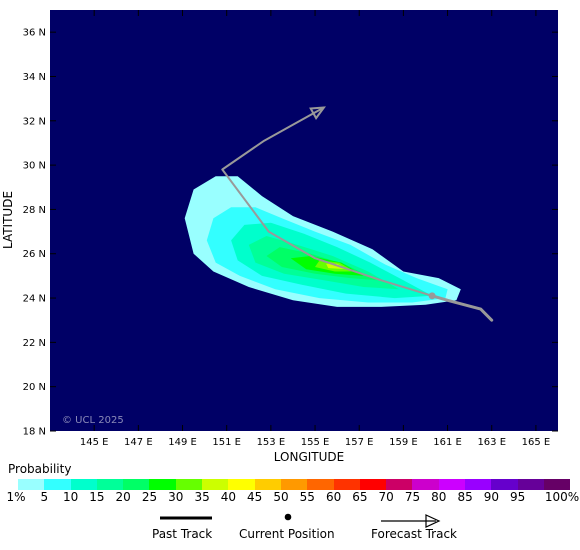 This screenshot has width=580, height=550. I want to click on legend-tick: 10, so click(70, 497).